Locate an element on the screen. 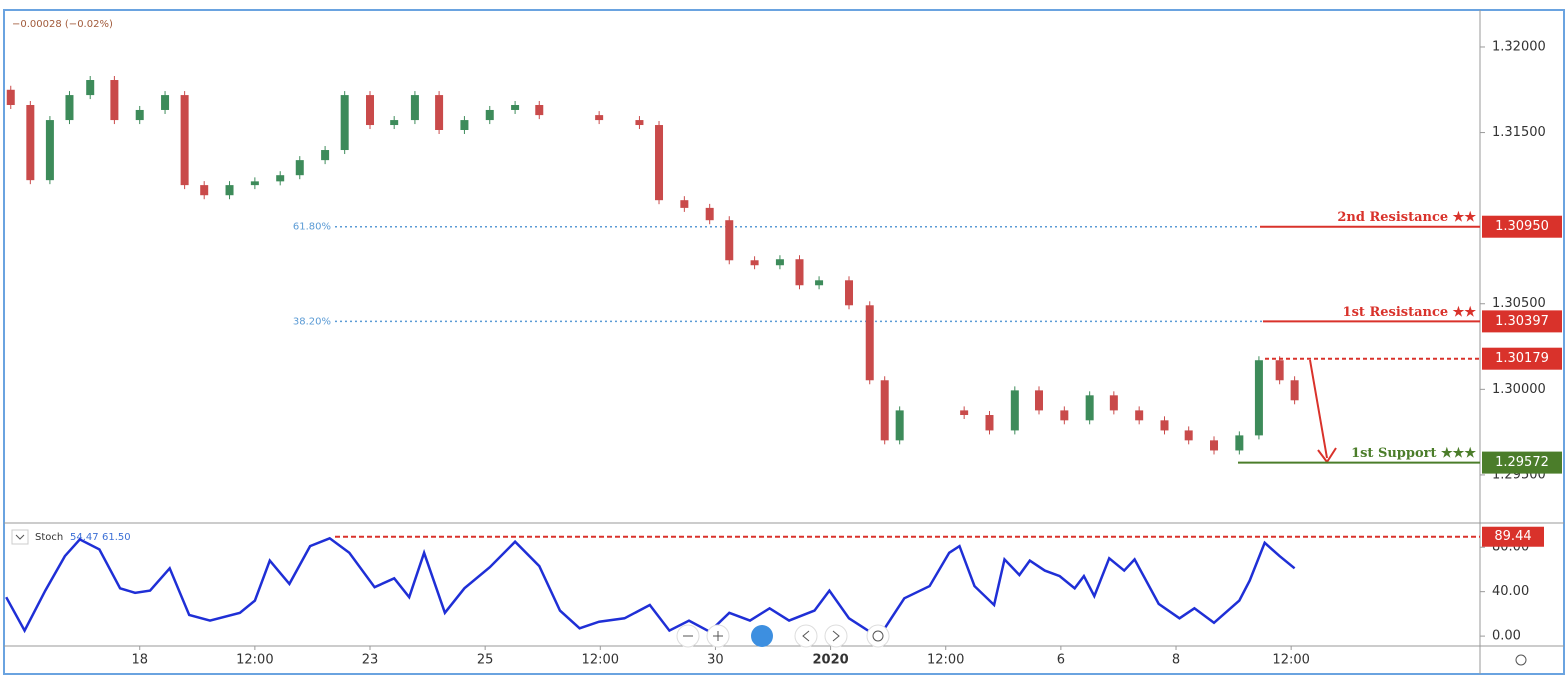 The image size is (1568, 684). collapse-button is located at coordinates (20, 537).